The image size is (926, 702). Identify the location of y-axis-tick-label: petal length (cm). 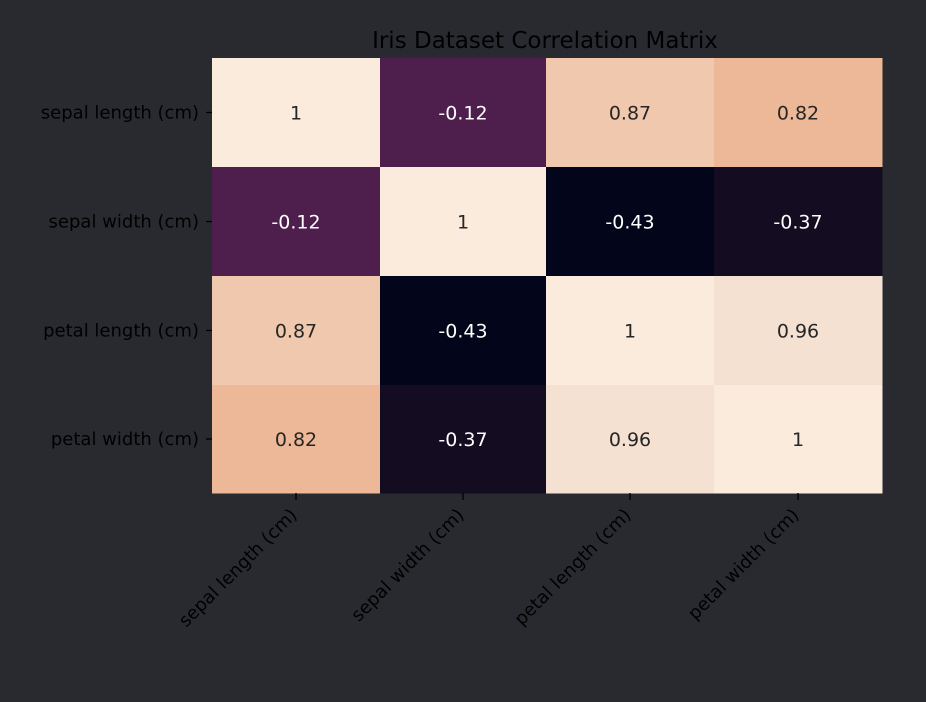
(121, 331).